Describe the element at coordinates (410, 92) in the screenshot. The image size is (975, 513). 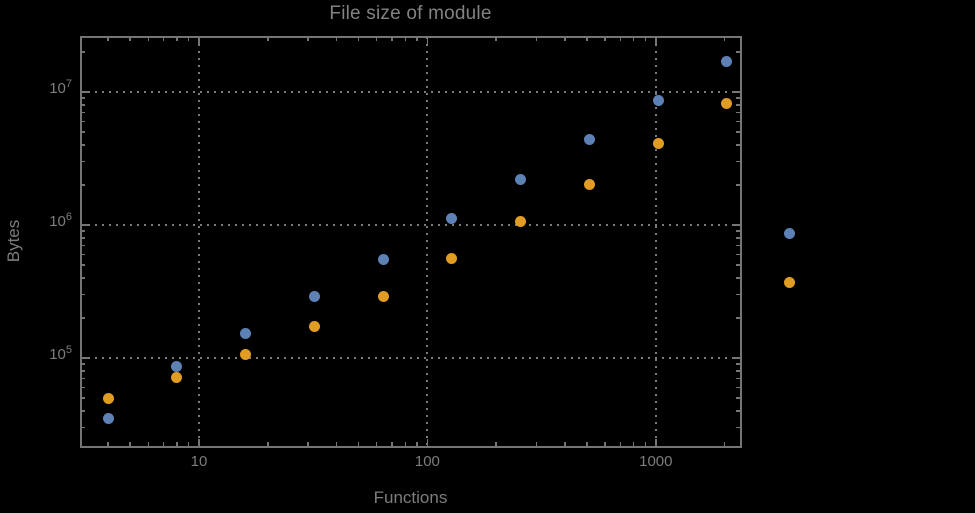
I see `y-gridline` at that location.